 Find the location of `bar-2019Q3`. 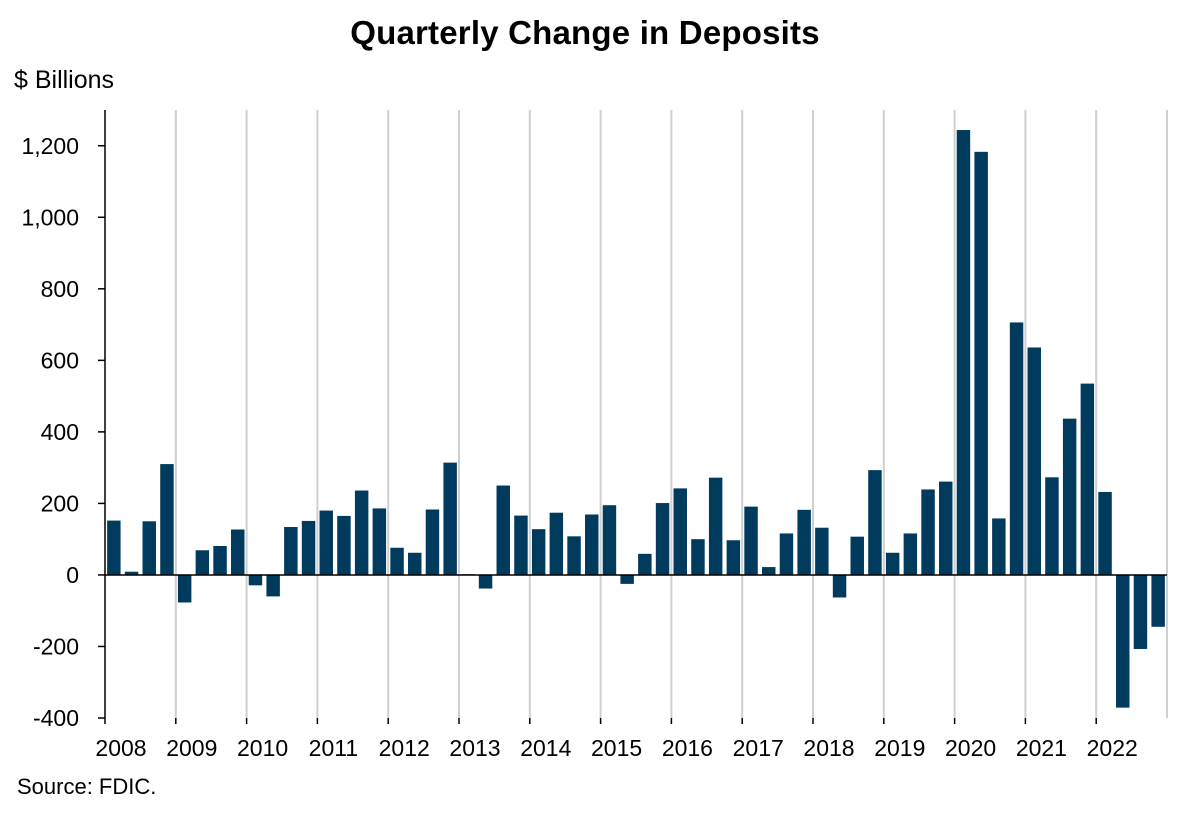

bar-2019Q3 is located at coordinates (928, 532).